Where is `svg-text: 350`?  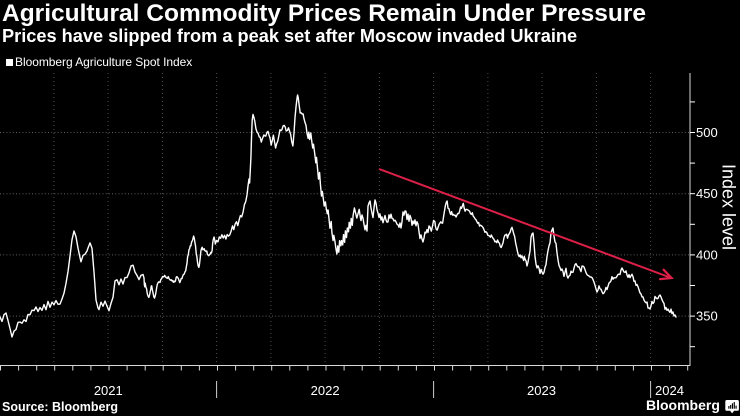 svg-text: 350 is located at coordinates (707, 316).